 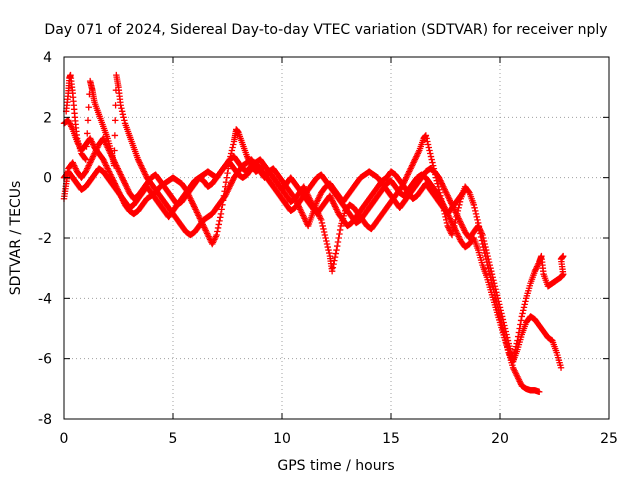 I want to click on x-tick-label: 20, so click(x=500, y=439).